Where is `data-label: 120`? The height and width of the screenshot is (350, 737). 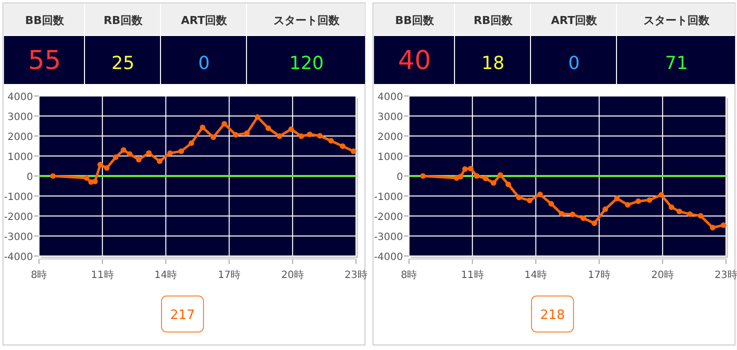 data-label: 120 is located at coordinates (306, 63).